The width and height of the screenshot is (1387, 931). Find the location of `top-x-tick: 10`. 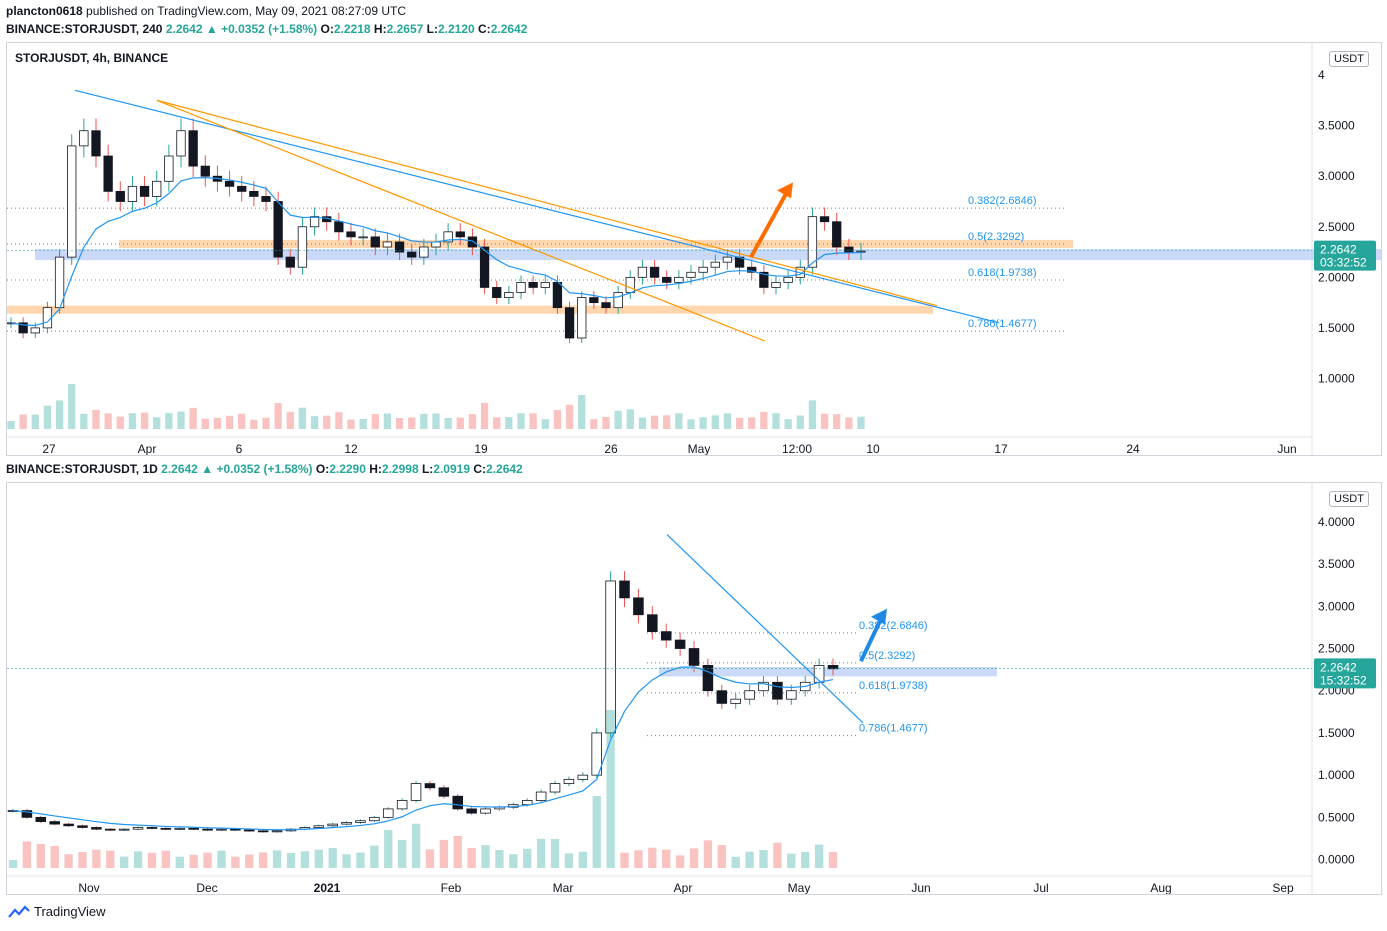

top-x-tick: 10 is located at coordinates (873, 448).